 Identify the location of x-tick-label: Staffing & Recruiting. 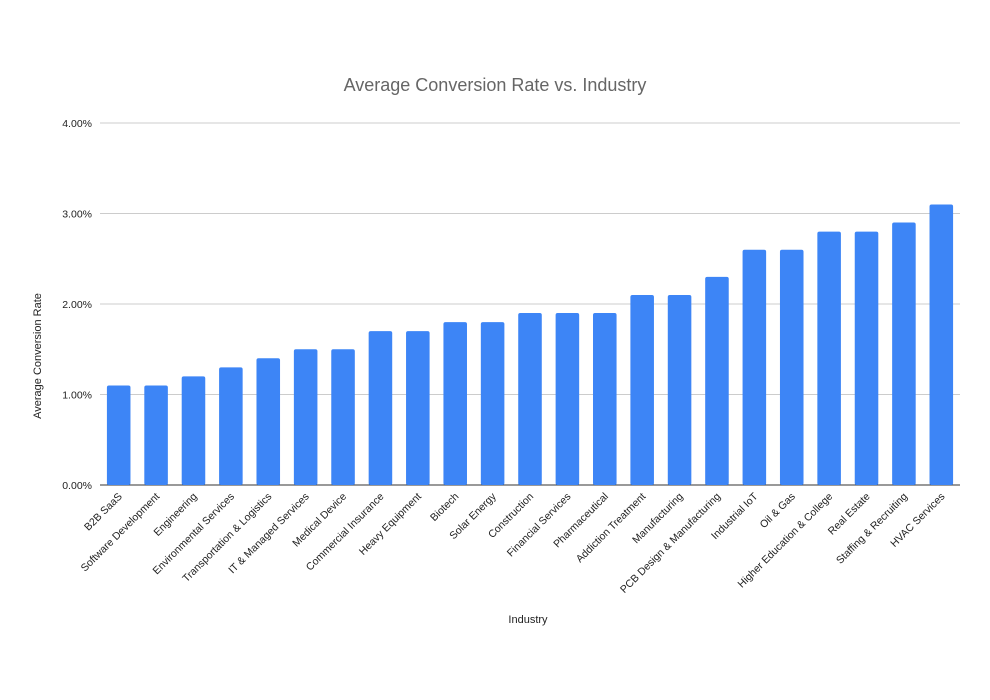
(872, 529).